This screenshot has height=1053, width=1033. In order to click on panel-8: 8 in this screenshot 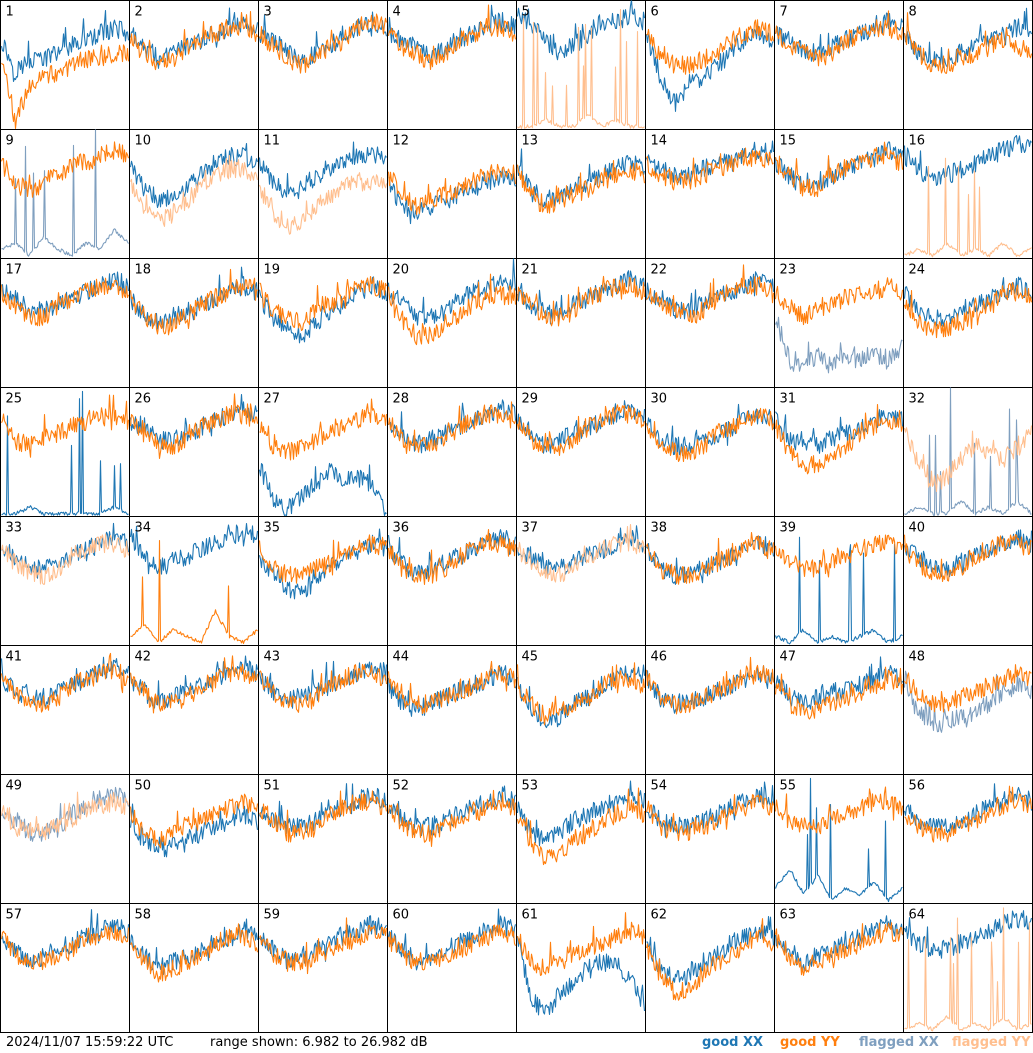, I will do `click(968, 65)`.